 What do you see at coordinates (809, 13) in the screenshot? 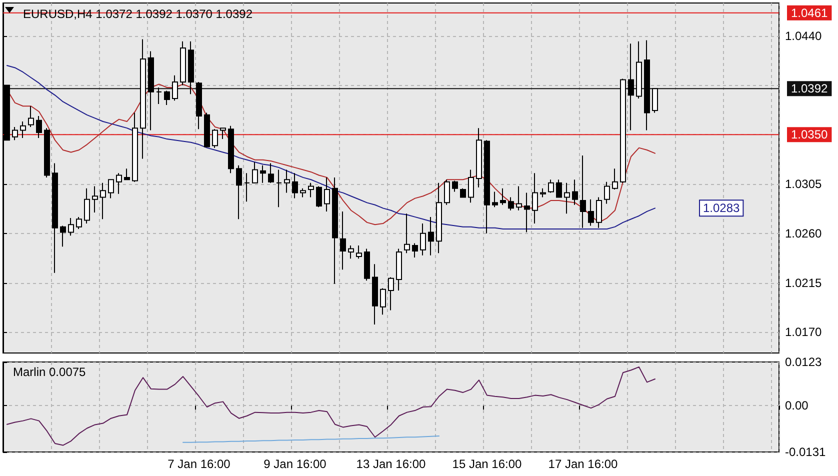
I see `ref-line-label: 1.0461` at bounding box center [809, 13].